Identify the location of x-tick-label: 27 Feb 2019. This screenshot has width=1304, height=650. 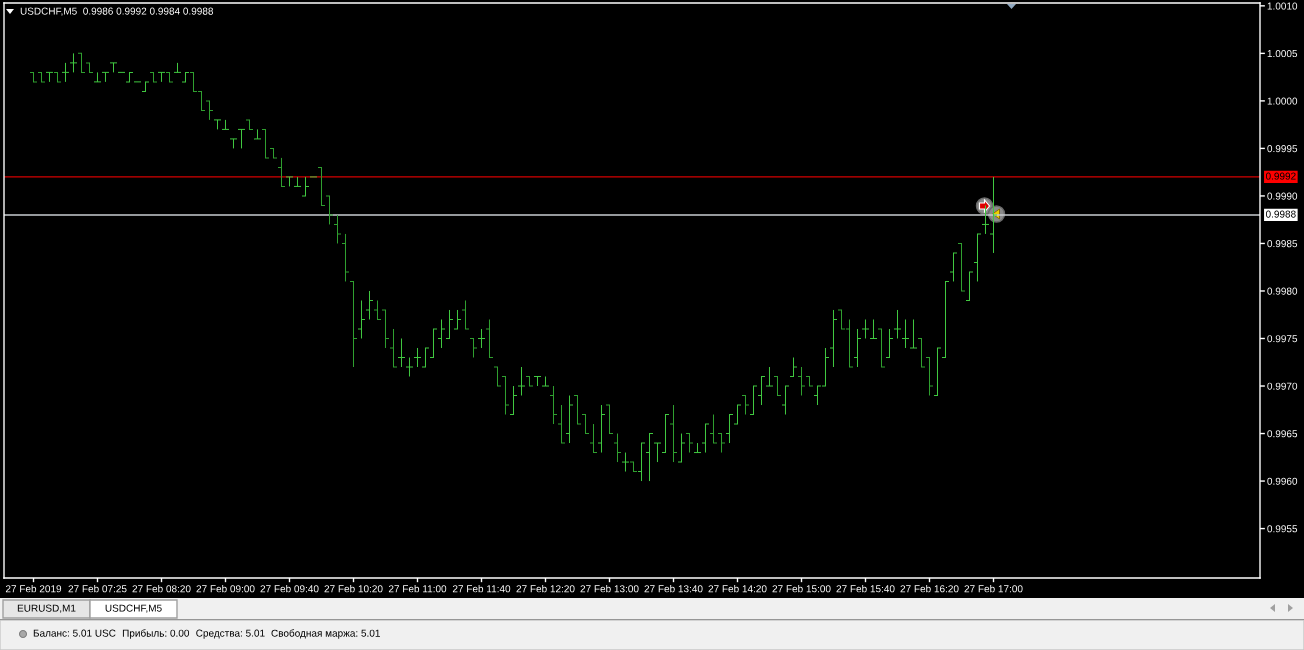
(33, 588).